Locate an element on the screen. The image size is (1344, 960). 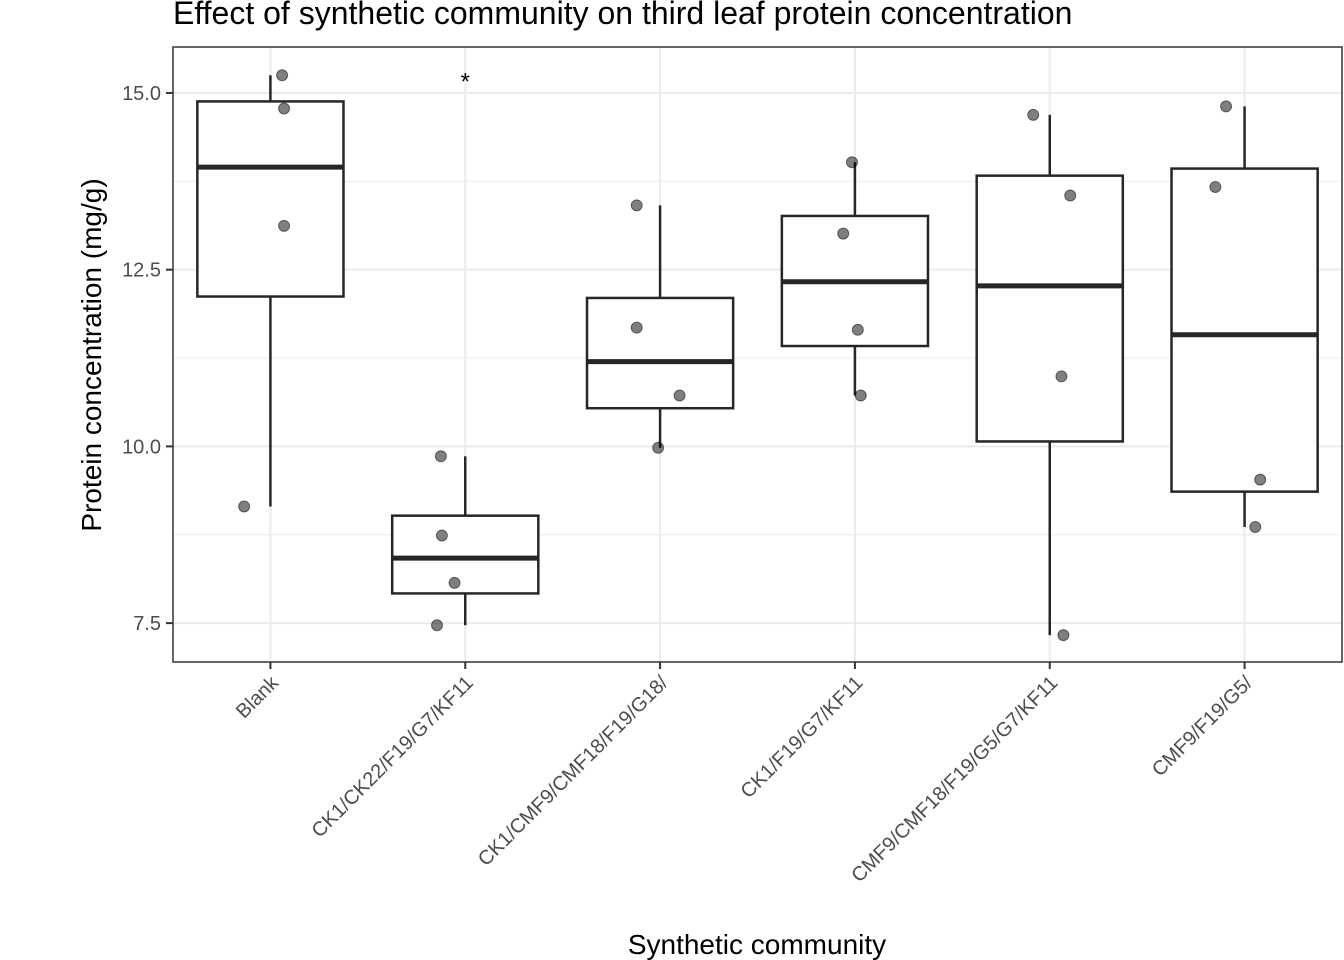
x-tick-label: CMF9/CMF18/F19/G5/G7/KF11 is located at coordinates (954, 779).